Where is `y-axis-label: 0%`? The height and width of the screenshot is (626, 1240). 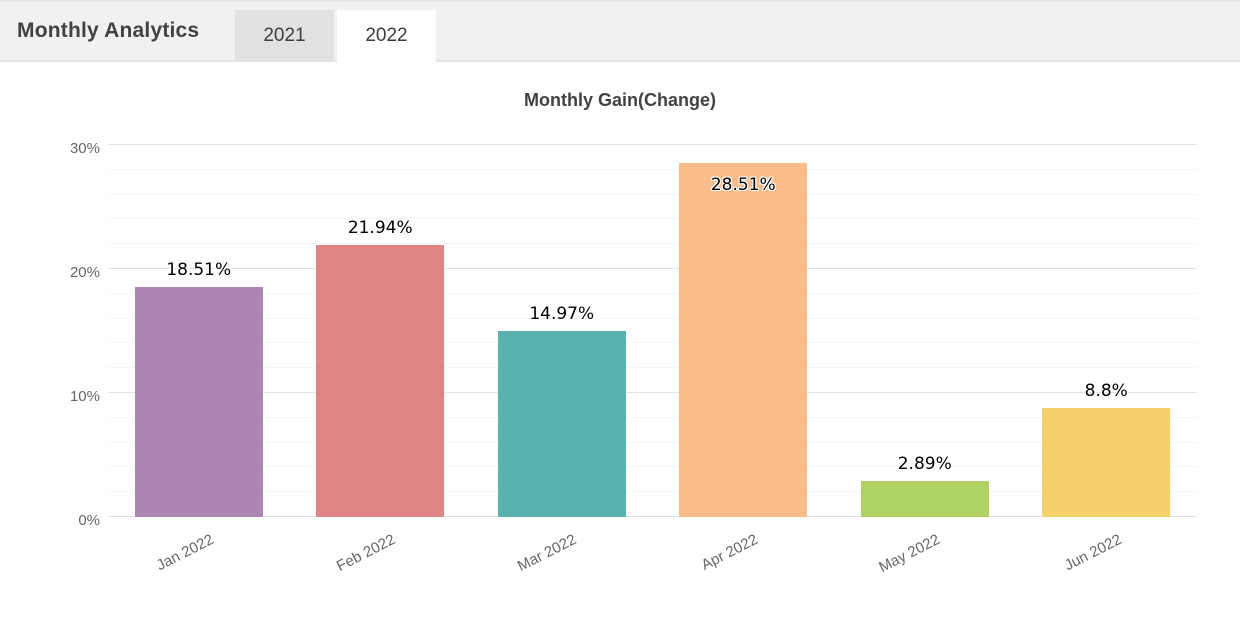
y-axis-label: 0% is located at coordinates (89, 520).